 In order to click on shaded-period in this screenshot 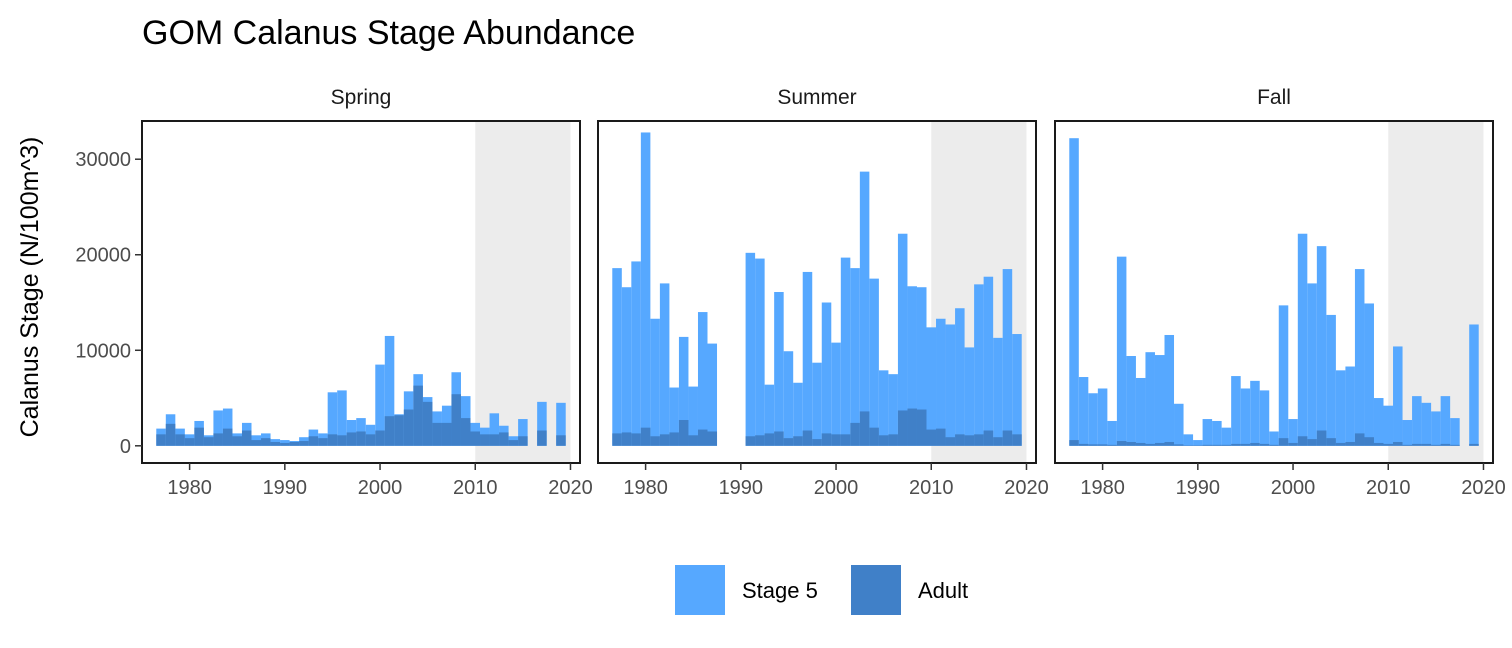, I will do `click(523, 292)`.